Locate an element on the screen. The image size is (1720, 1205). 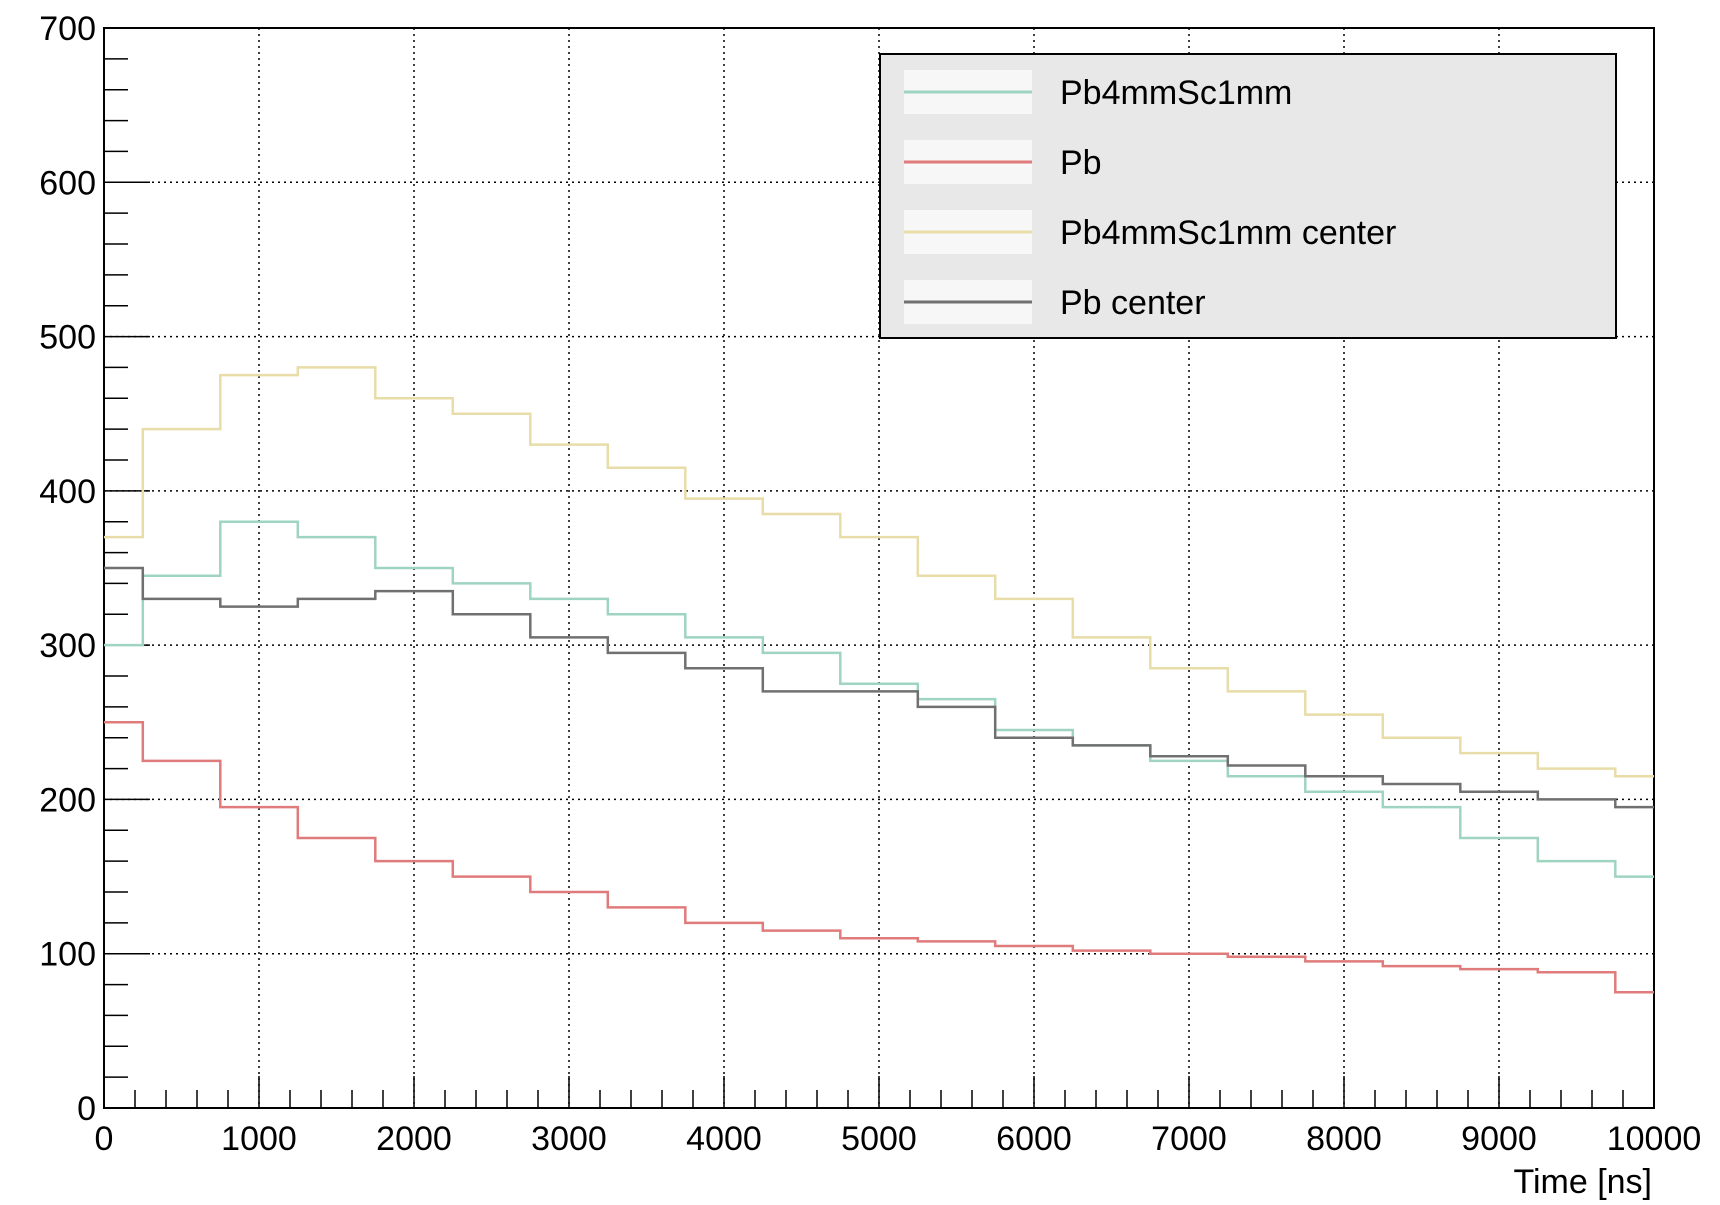
y-tick-label: 500 is located at coordinates (67, 338).